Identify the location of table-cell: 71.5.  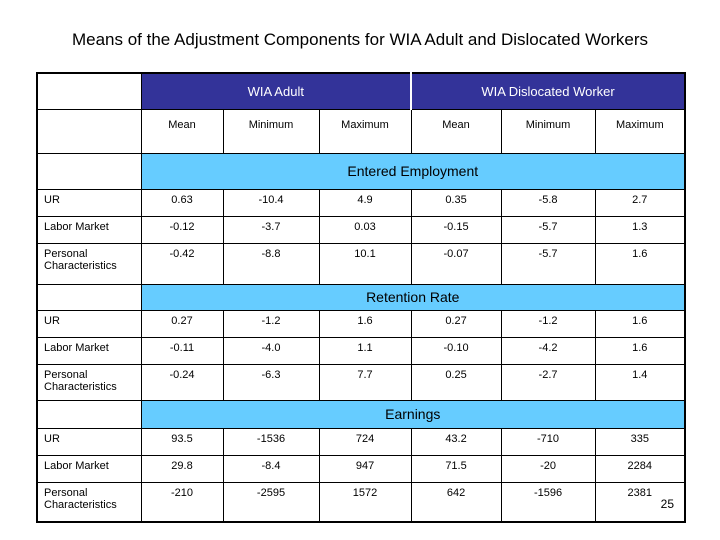
(456, 468).